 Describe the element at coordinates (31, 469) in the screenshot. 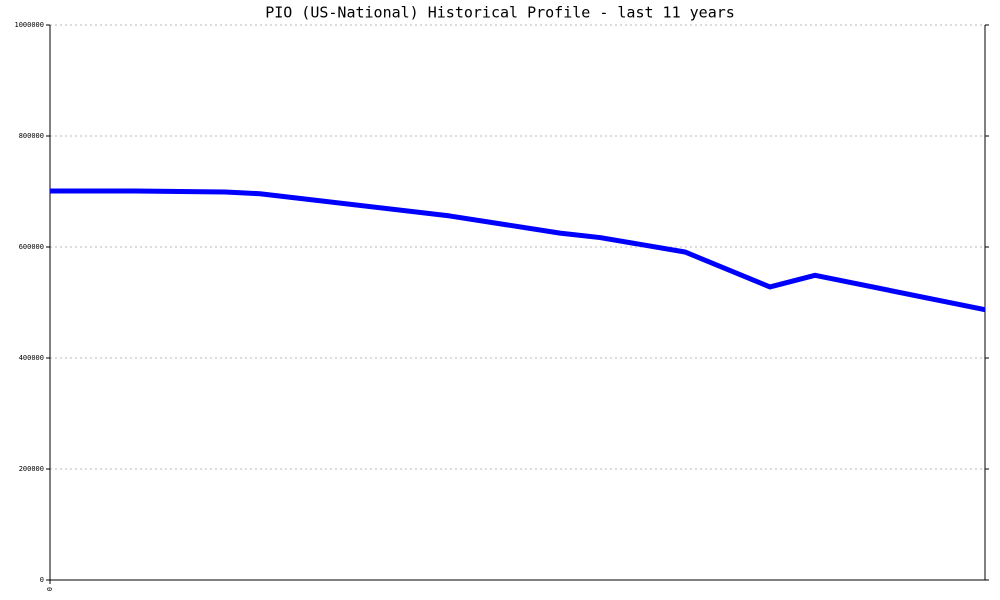

I see `y-tick-label: 200000` at that location.